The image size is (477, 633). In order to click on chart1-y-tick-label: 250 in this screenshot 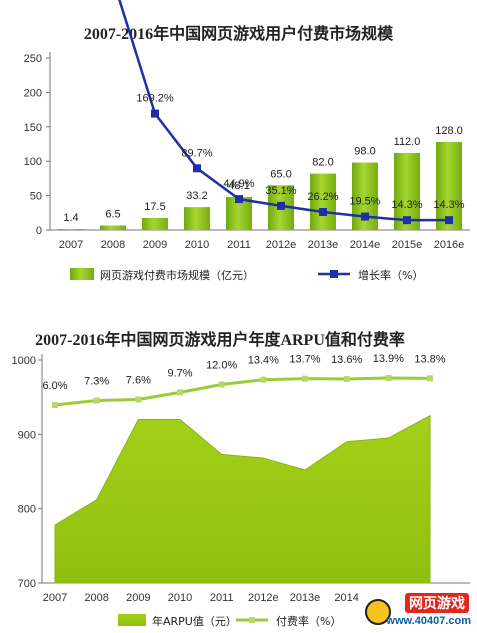, I will do `click(33, 59)`.